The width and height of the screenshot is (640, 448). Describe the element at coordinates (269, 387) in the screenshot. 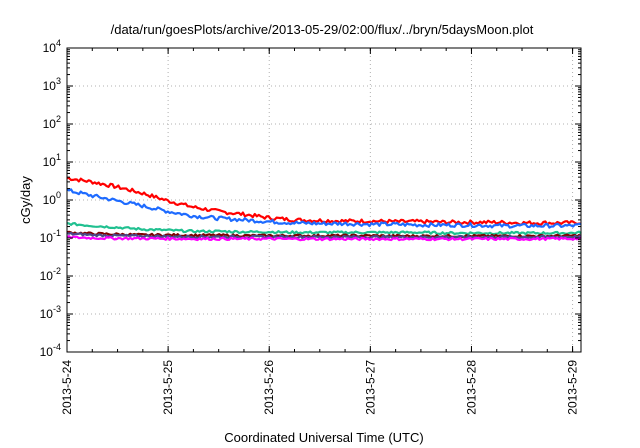

I see `x-tick-label: 2013-5-26` at that location.